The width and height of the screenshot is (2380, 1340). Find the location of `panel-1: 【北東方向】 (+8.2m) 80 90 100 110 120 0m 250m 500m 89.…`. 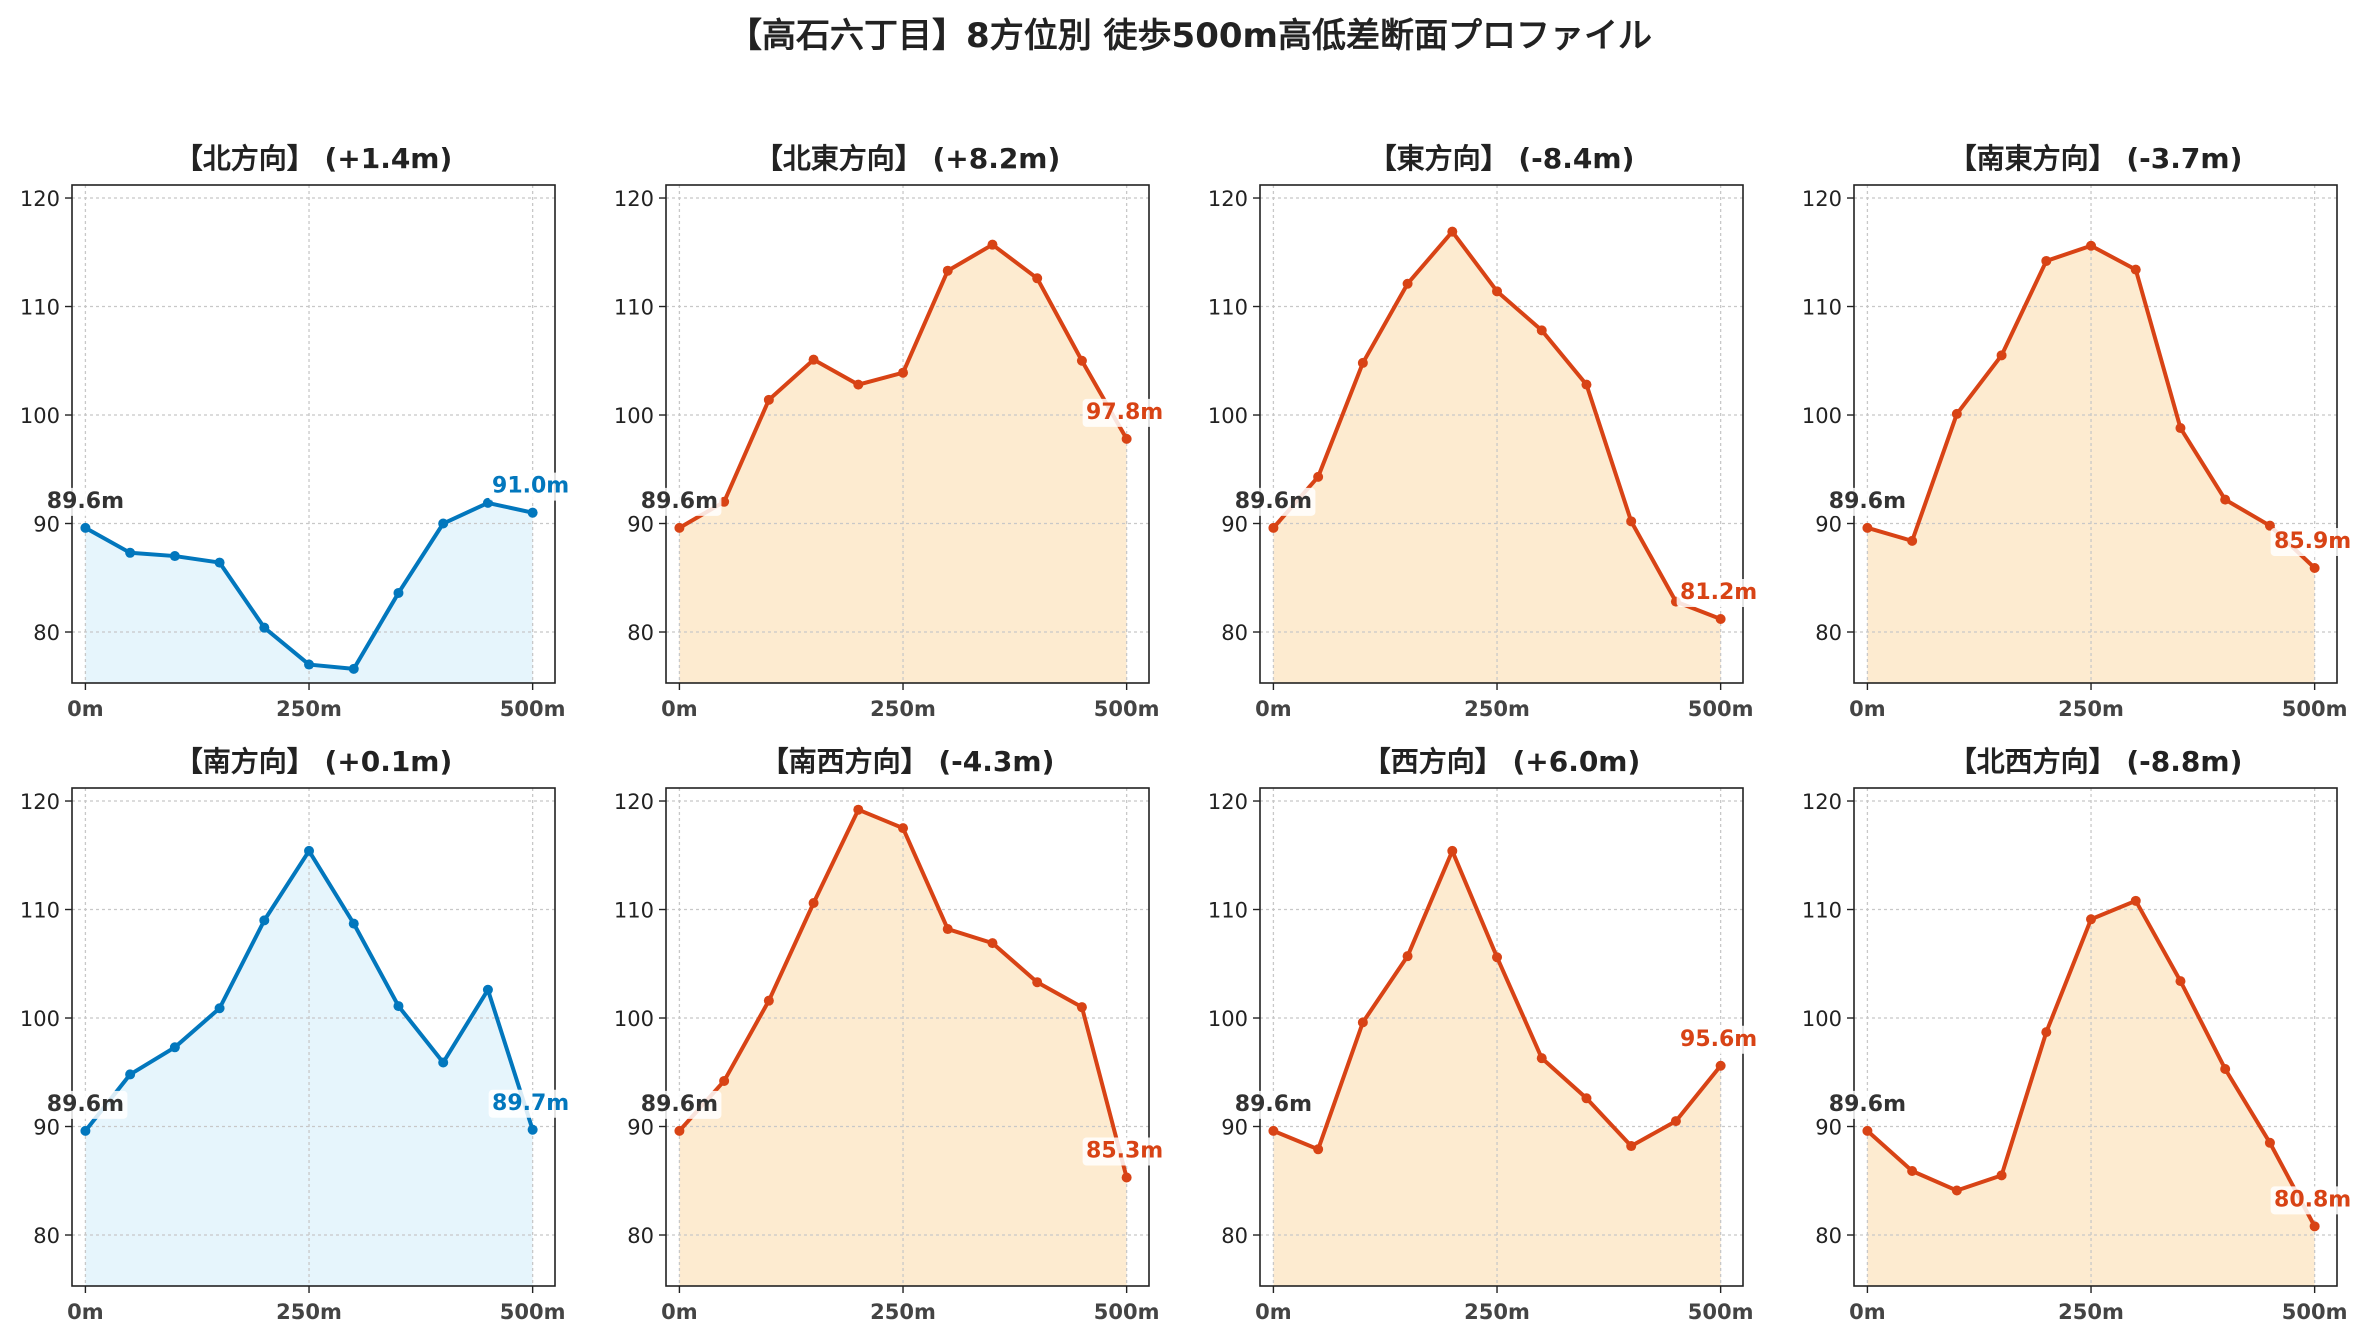

panel-1: 【北東方向】 (+8.2m) 80 90 100 110 120 0m 250m 500m 89.… is located at coordinates (890, 431).